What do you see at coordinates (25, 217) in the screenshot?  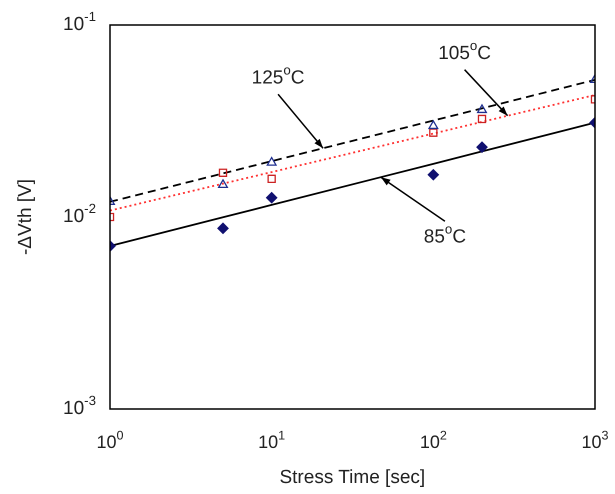 I see `y-axis-title: -ΔVth [V]` at bounding box center [25, 217].